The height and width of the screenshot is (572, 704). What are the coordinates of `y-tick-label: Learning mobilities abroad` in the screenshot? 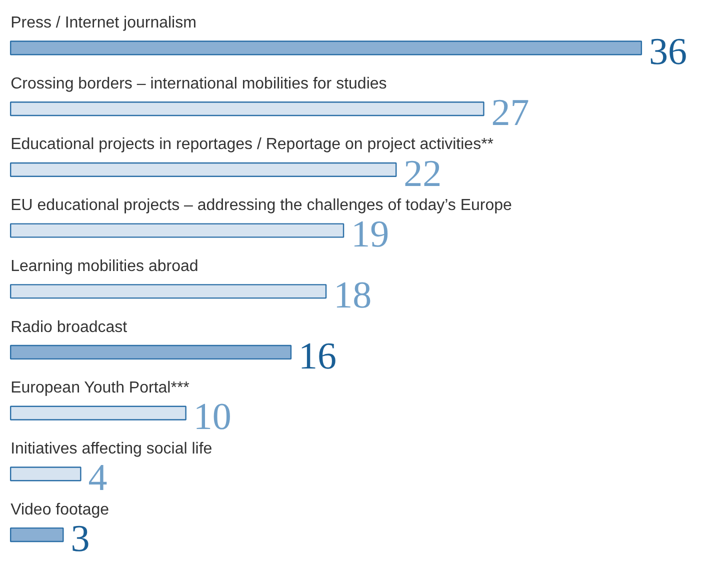 It's located at (104, 266).